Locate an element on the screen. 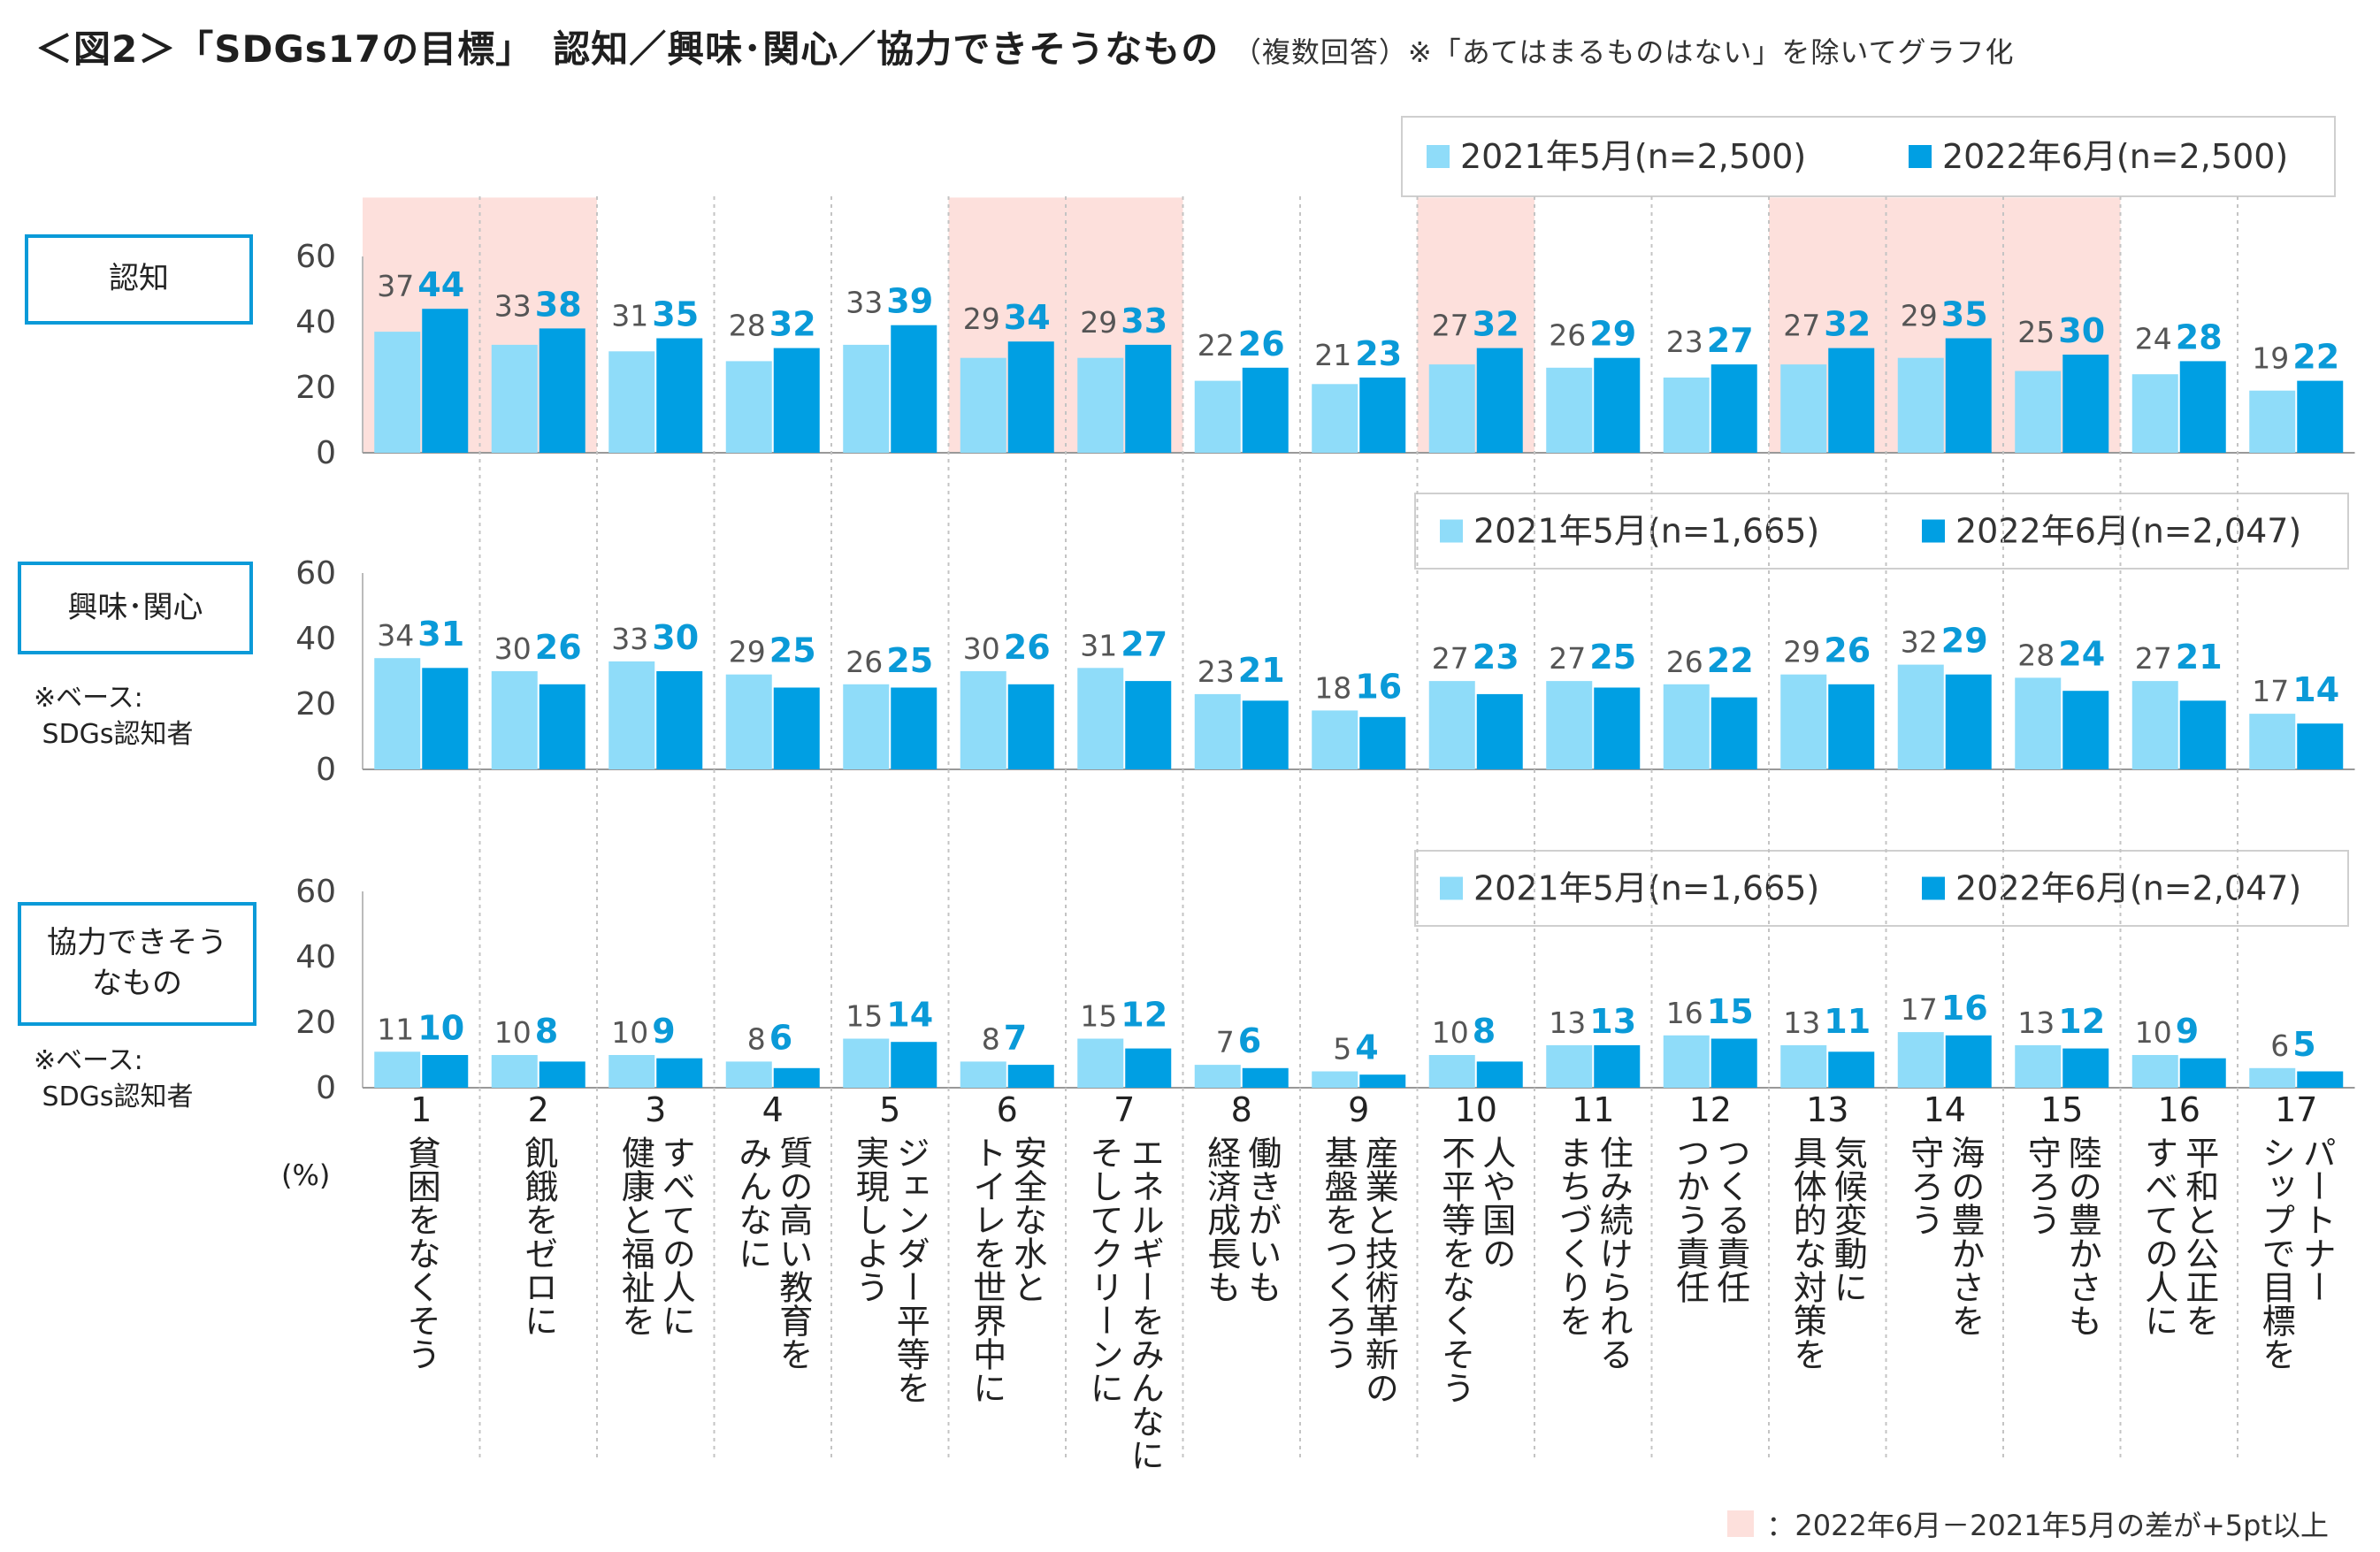  category-text: 健康と福祉を is located at coordinates (635, 1236).